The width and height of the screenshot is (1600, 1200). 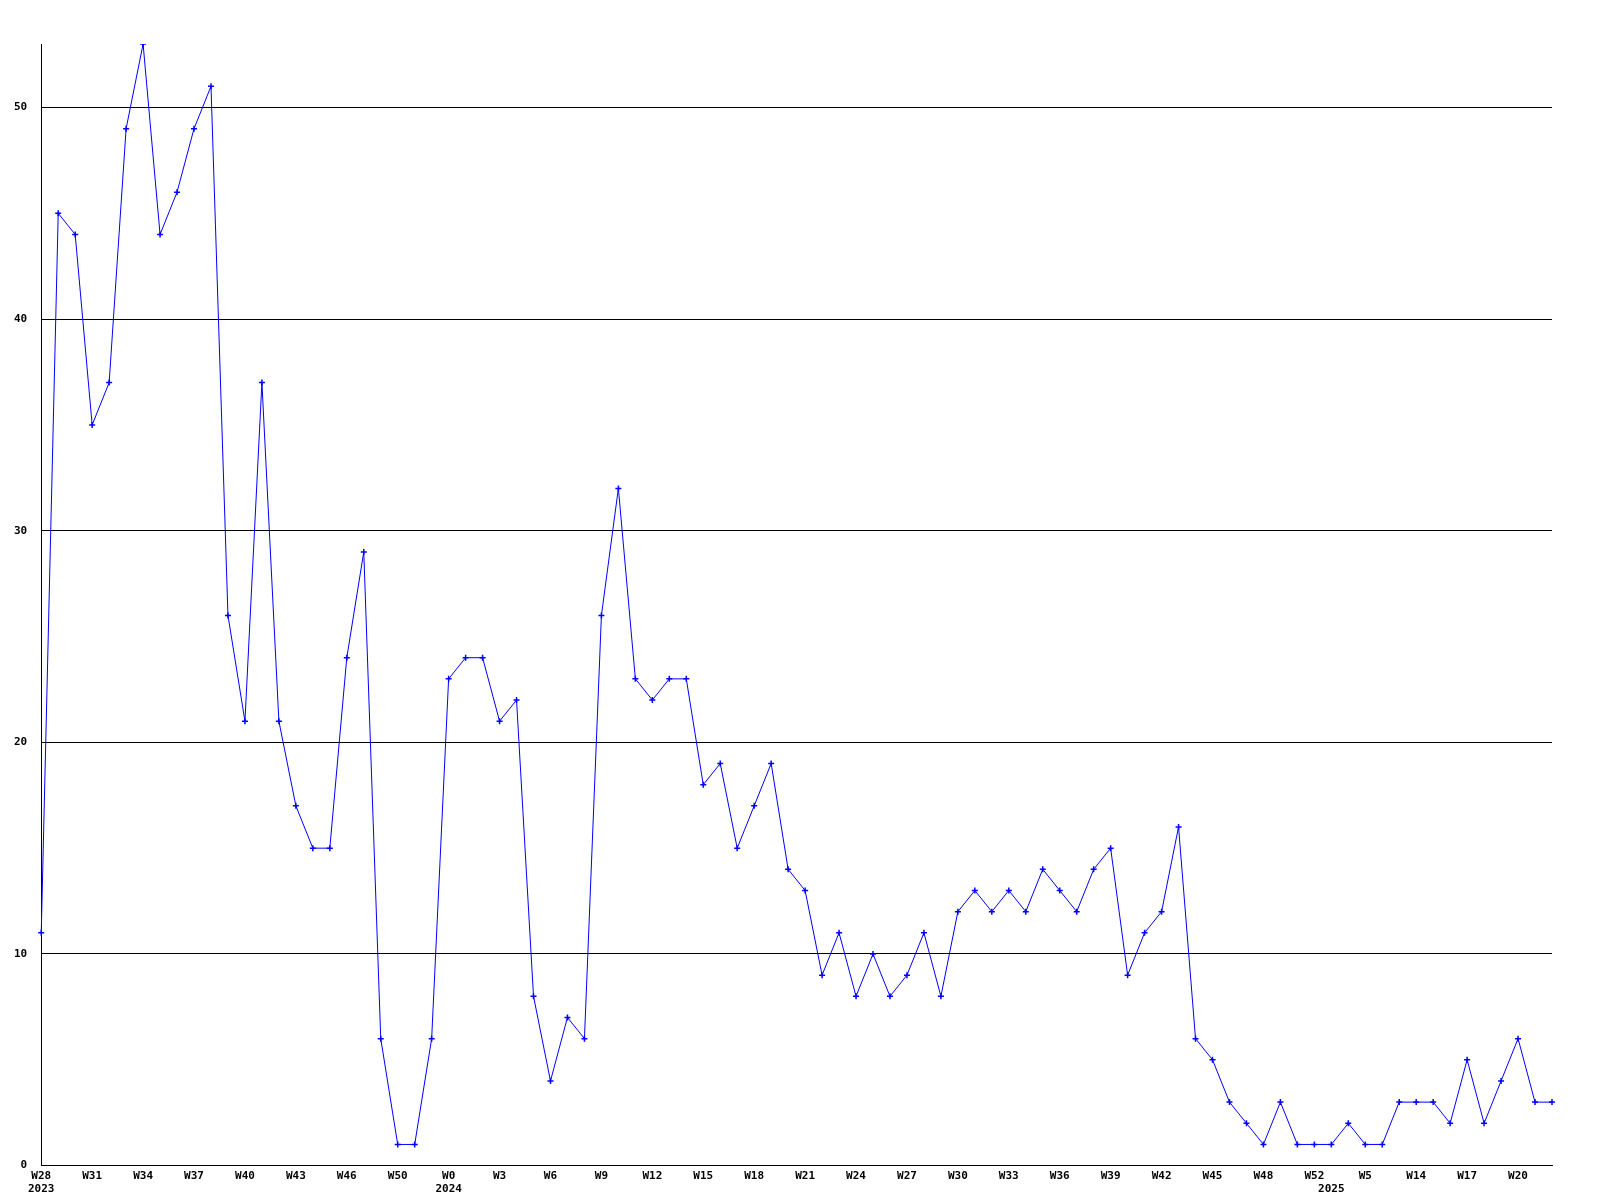 I want to click on x-tick-label: W48, so click(x=1263, y=1176).